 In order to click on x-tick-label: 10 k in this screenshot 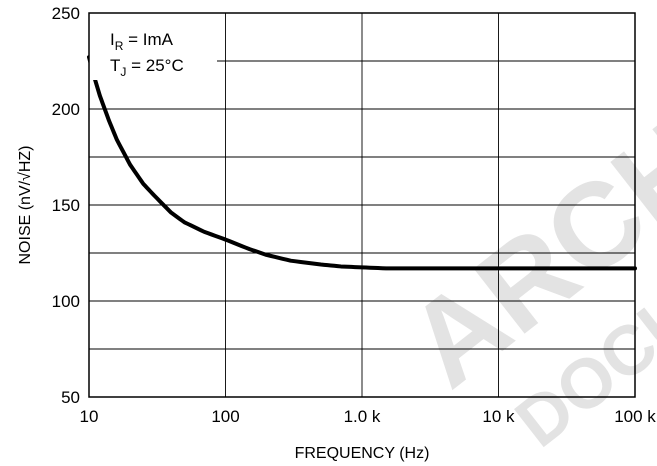, I will do `click(498, 416)`.